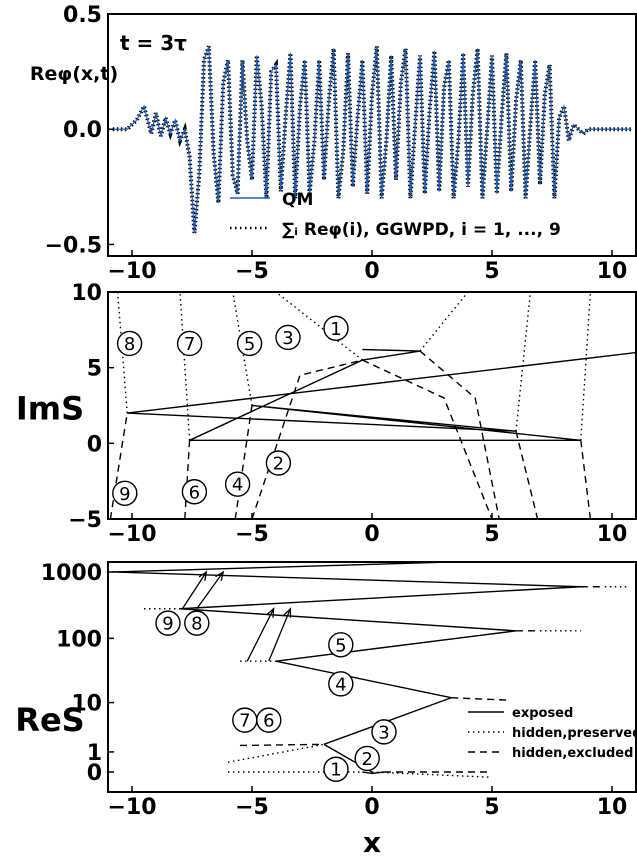 This screenshot has height=859, width=637. I want to click on legend-label: exposed, so click(542, 713).